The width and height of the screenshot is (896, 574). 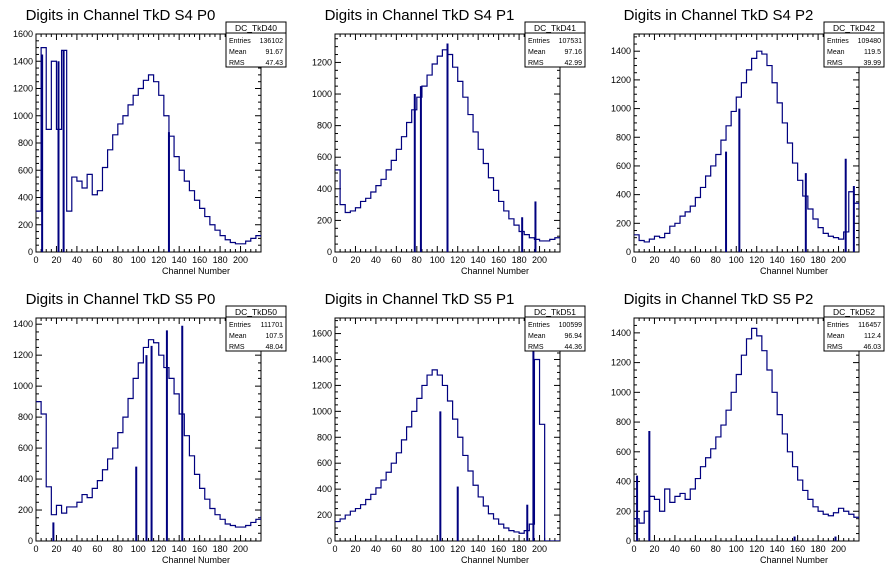 I want to click on chart-title: Digits in Channel TkD S5 P2, so click(x=719, y=299).